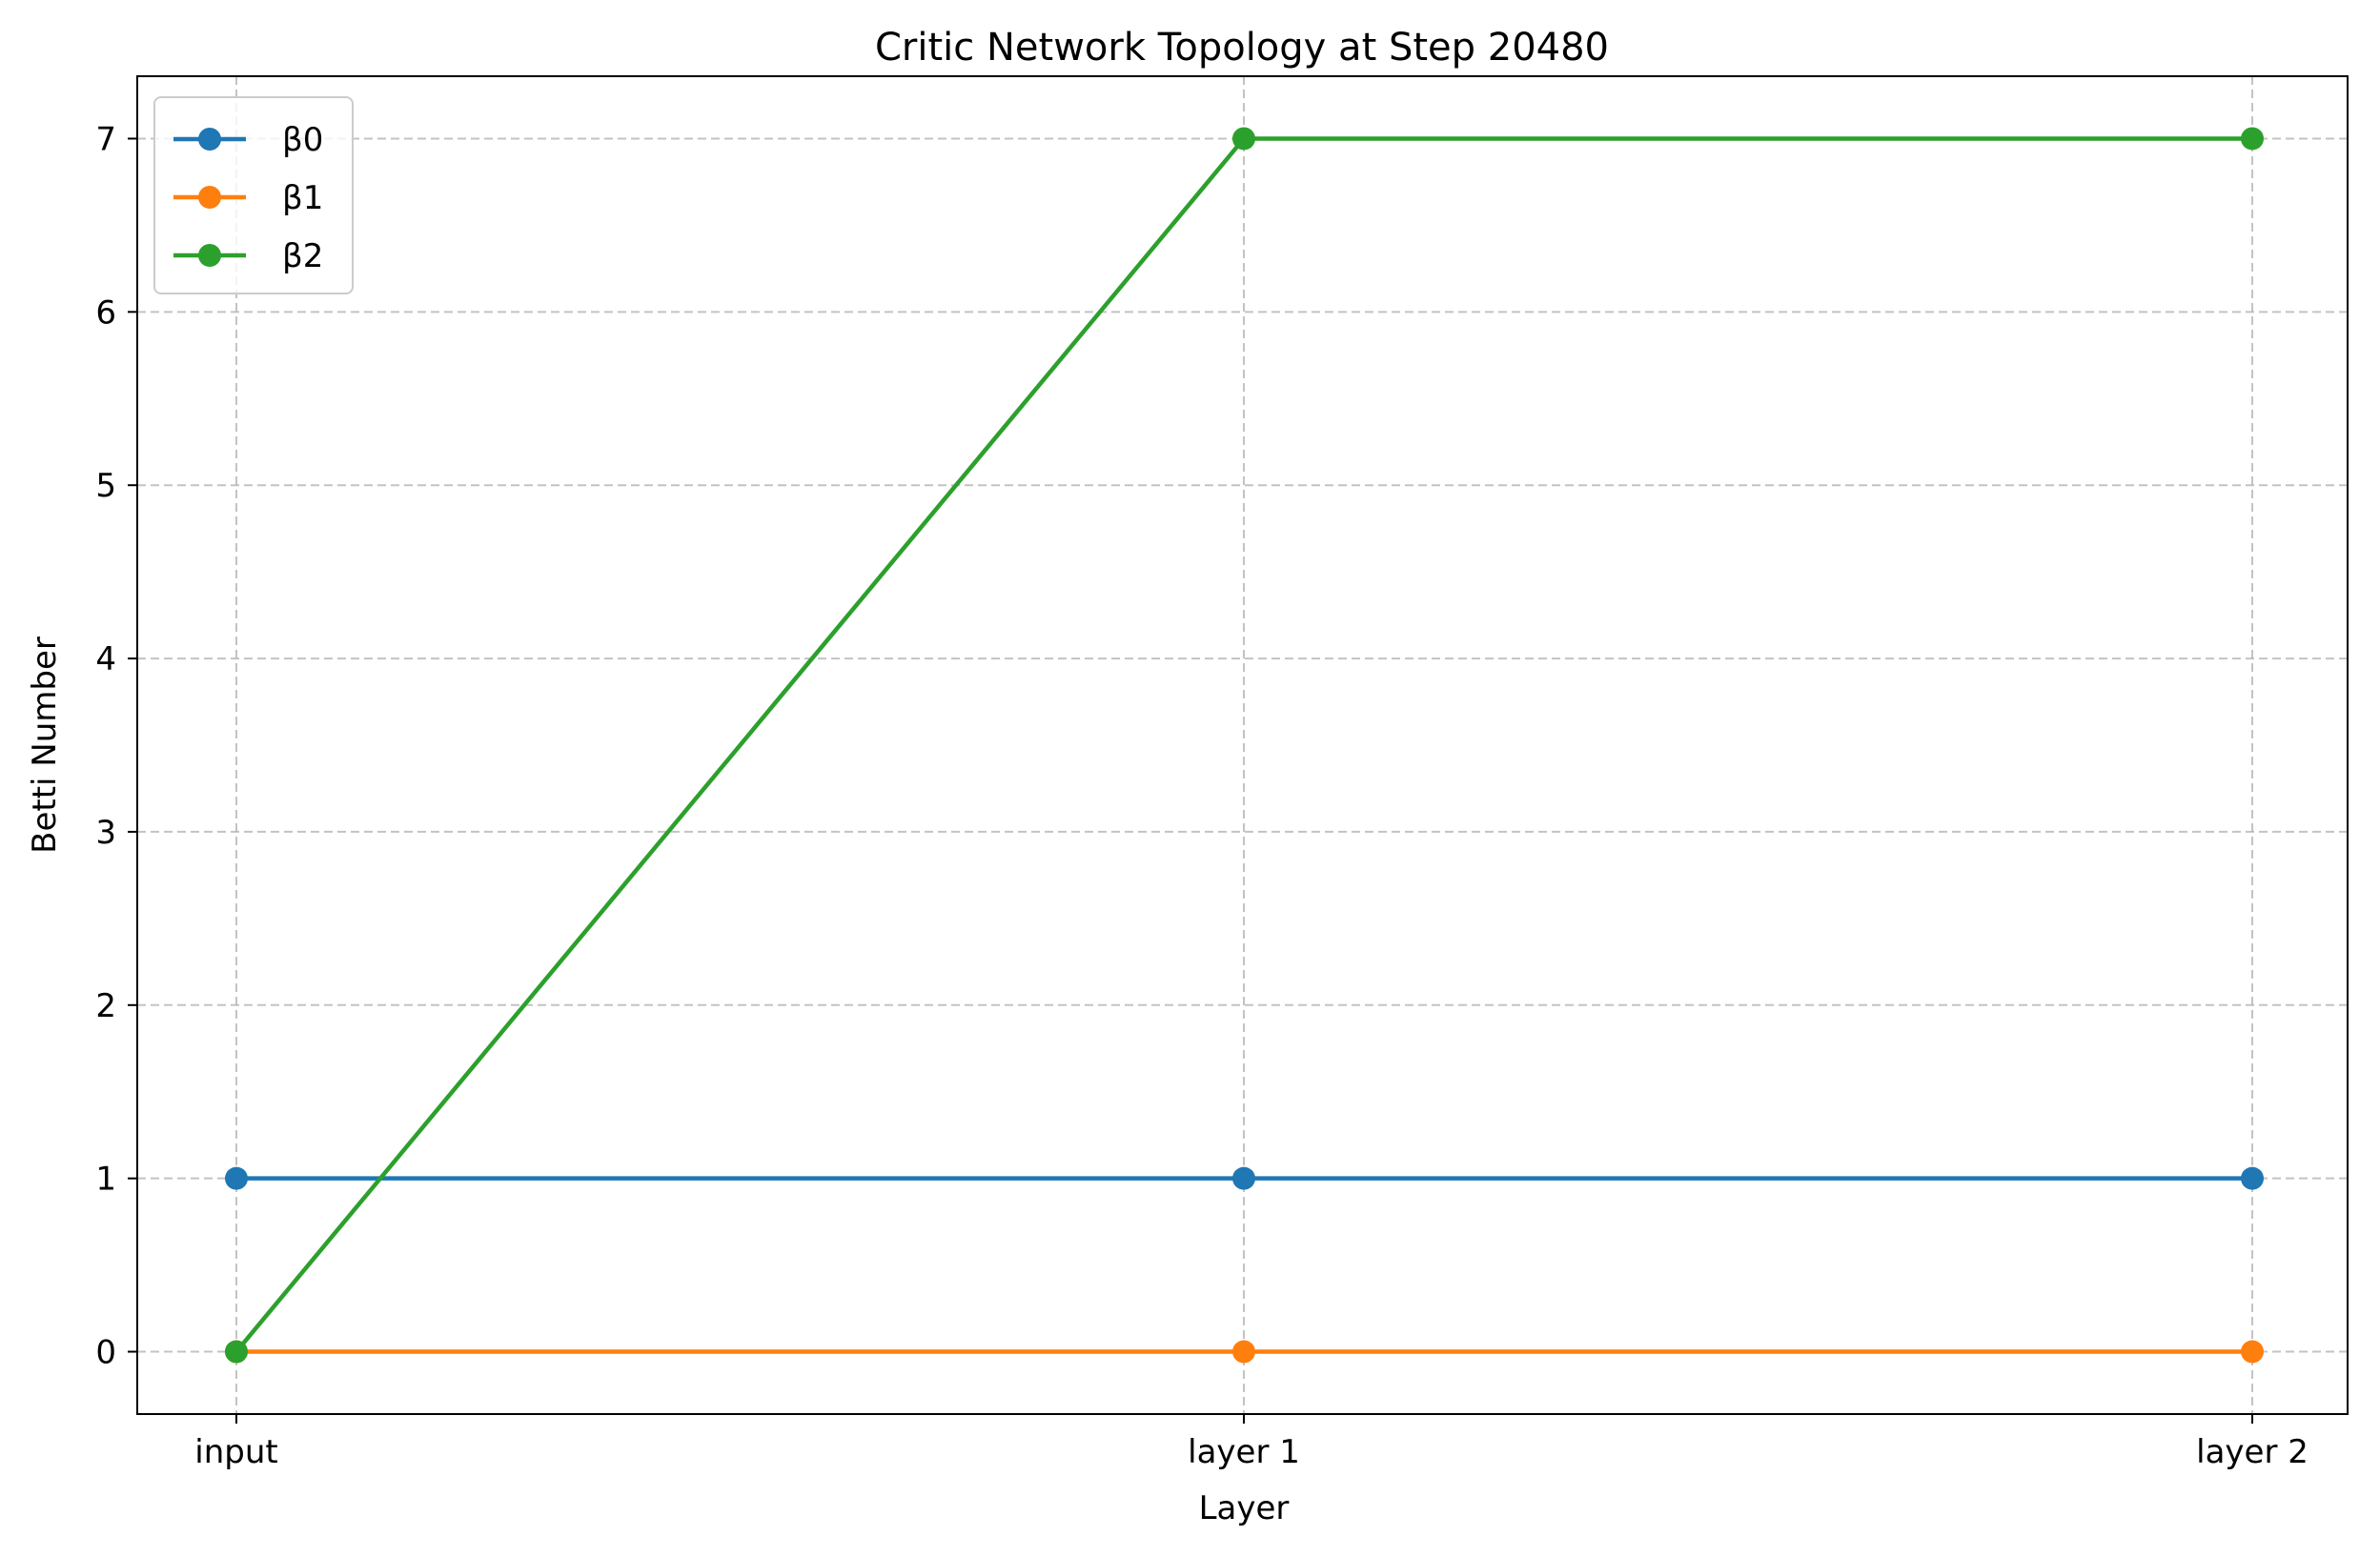  What do you see at coordinates (105, 1353) in the screenshot?
I see `y-tick-label: 0` at bounding box center [105, 1353].